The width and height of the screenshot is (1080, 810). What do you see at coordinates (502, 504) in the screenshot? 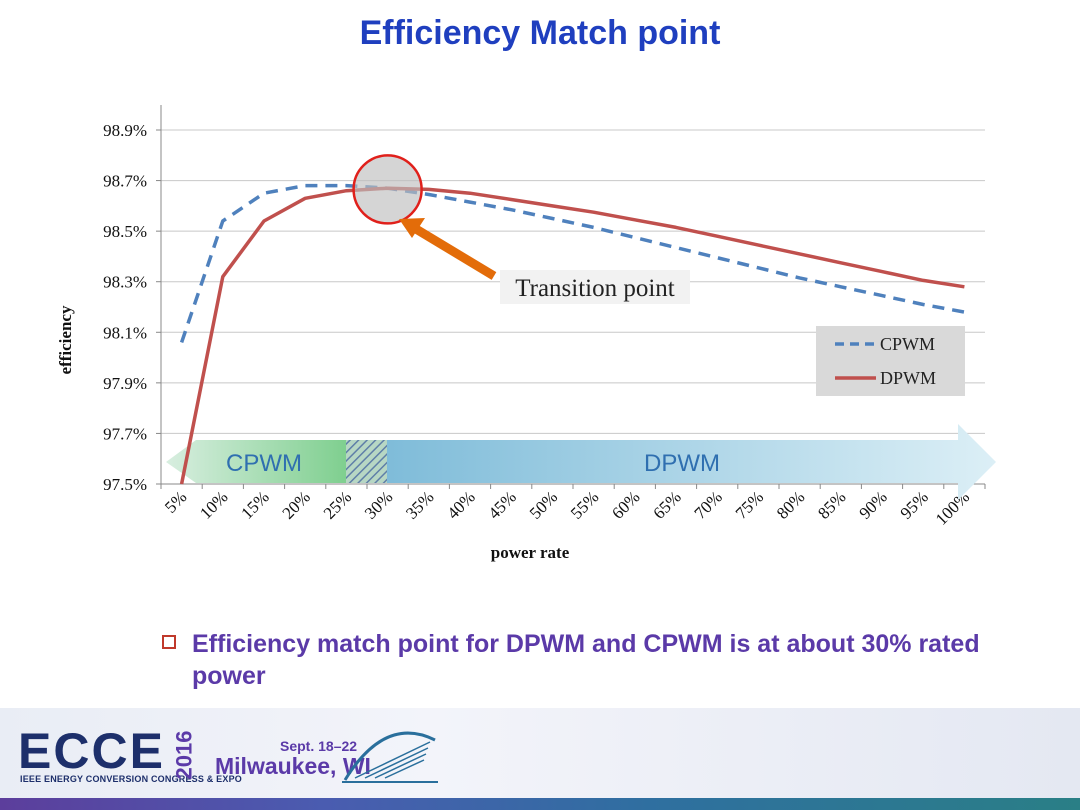
I see `x-tick-label: 45%` at bounding box center [502, 504].